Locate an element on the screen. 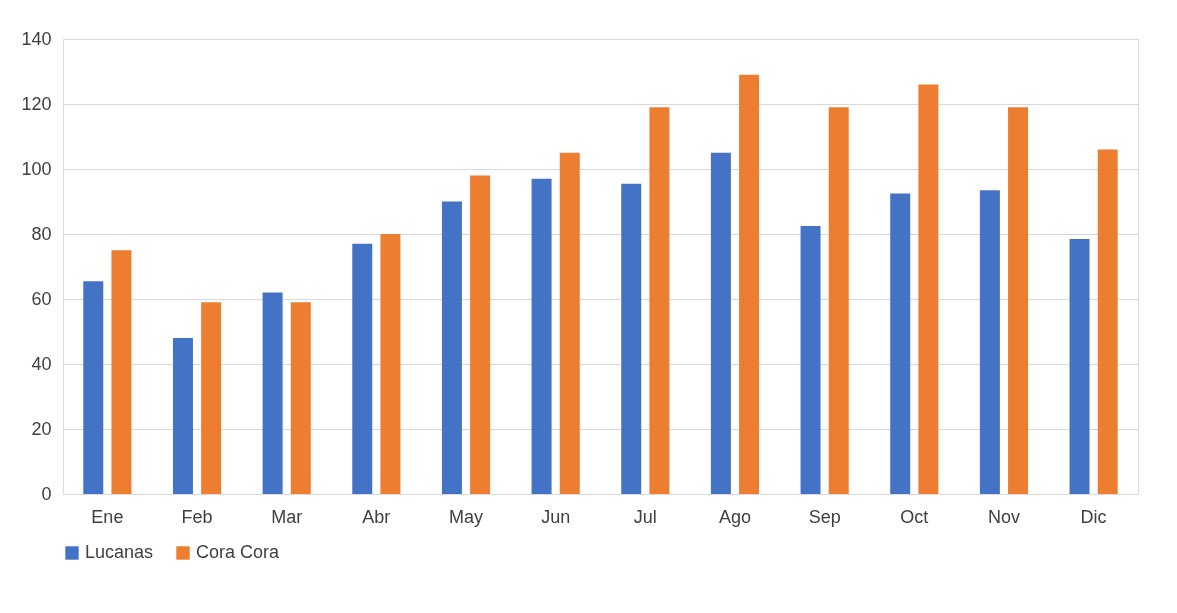  x-tick-label: Oct is located at coordinates (914, 516).